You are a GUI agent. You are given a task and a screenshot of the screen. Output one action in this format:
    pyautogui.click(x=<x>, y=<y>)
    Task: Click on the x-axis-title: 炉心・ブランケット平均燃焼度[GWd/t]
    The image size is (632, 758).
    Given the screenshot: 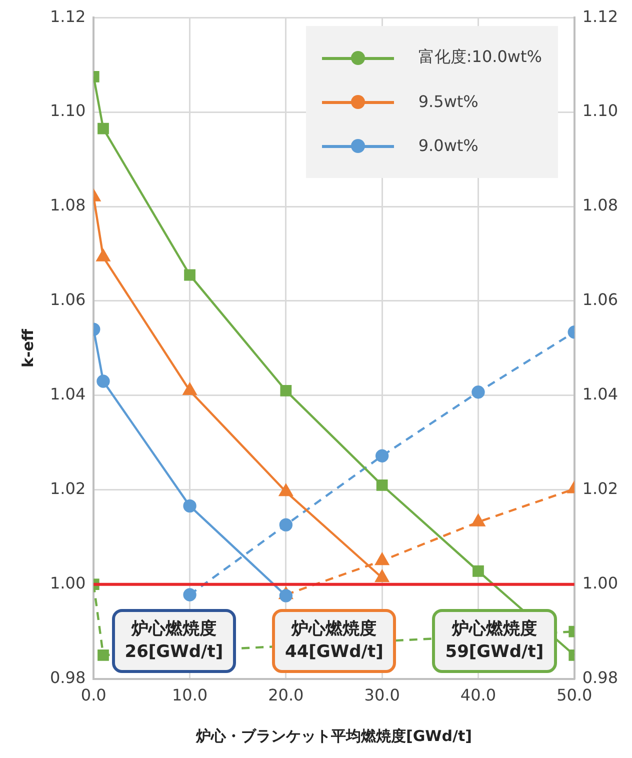 What is the action you would take?
    pyautogui.click(x=333, y=735)
    